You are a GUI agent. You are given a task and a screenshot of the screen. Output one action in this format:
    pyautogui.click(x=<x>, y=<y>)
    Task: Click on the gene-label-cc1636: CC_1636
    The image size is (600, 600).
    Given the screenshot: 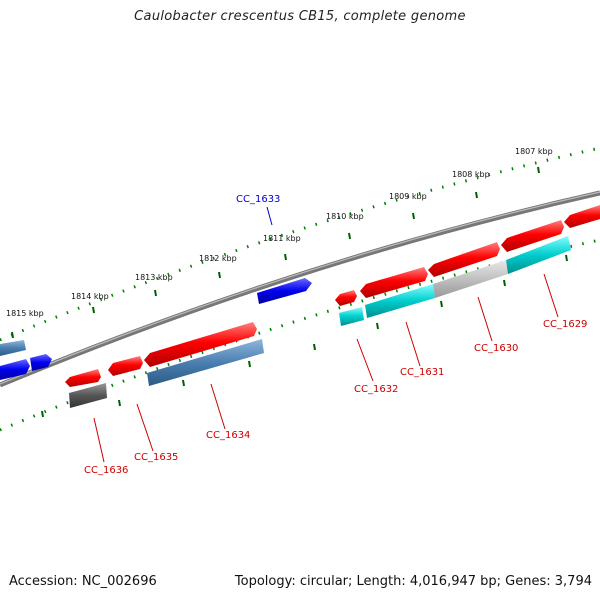 What is the action you would take?
    pyautogui.click(x=106, y=470)
    